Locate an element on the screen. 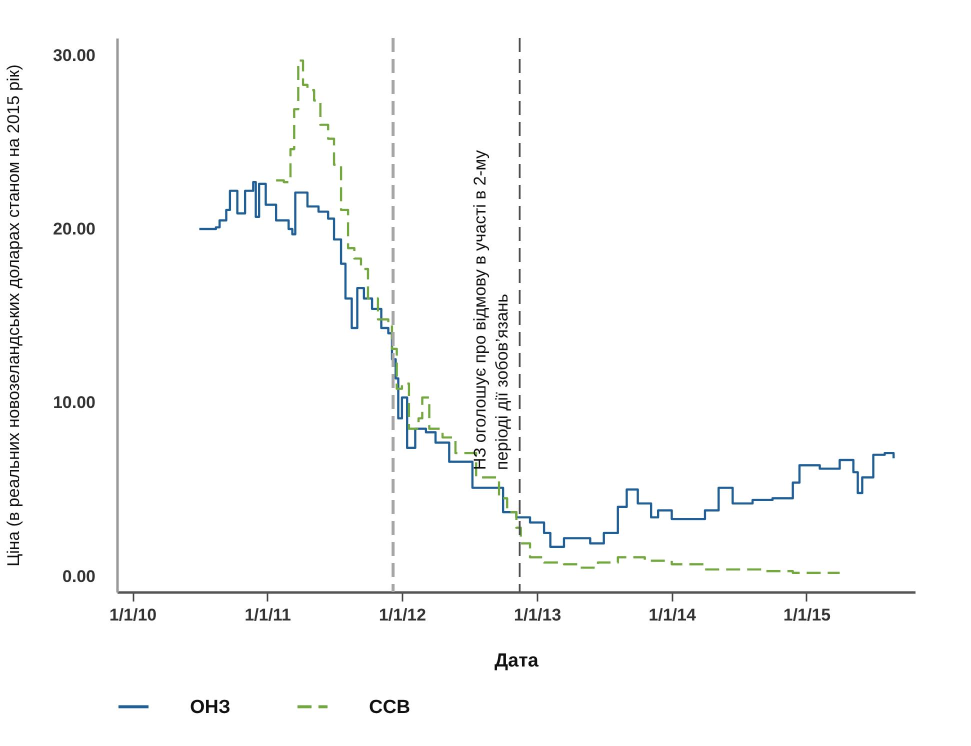 The width and height of the screenshot is (971, 746). ref-line-label: НЗ оголошує про відмову в участі в 2-му періоді дії зобов’язань is located at coordinates (491, 310).